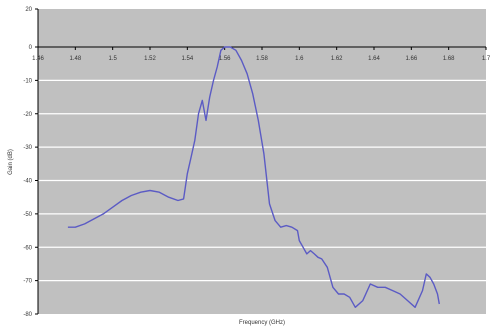  I want to click on x-tick-label: 1.58, so click(262, 59).